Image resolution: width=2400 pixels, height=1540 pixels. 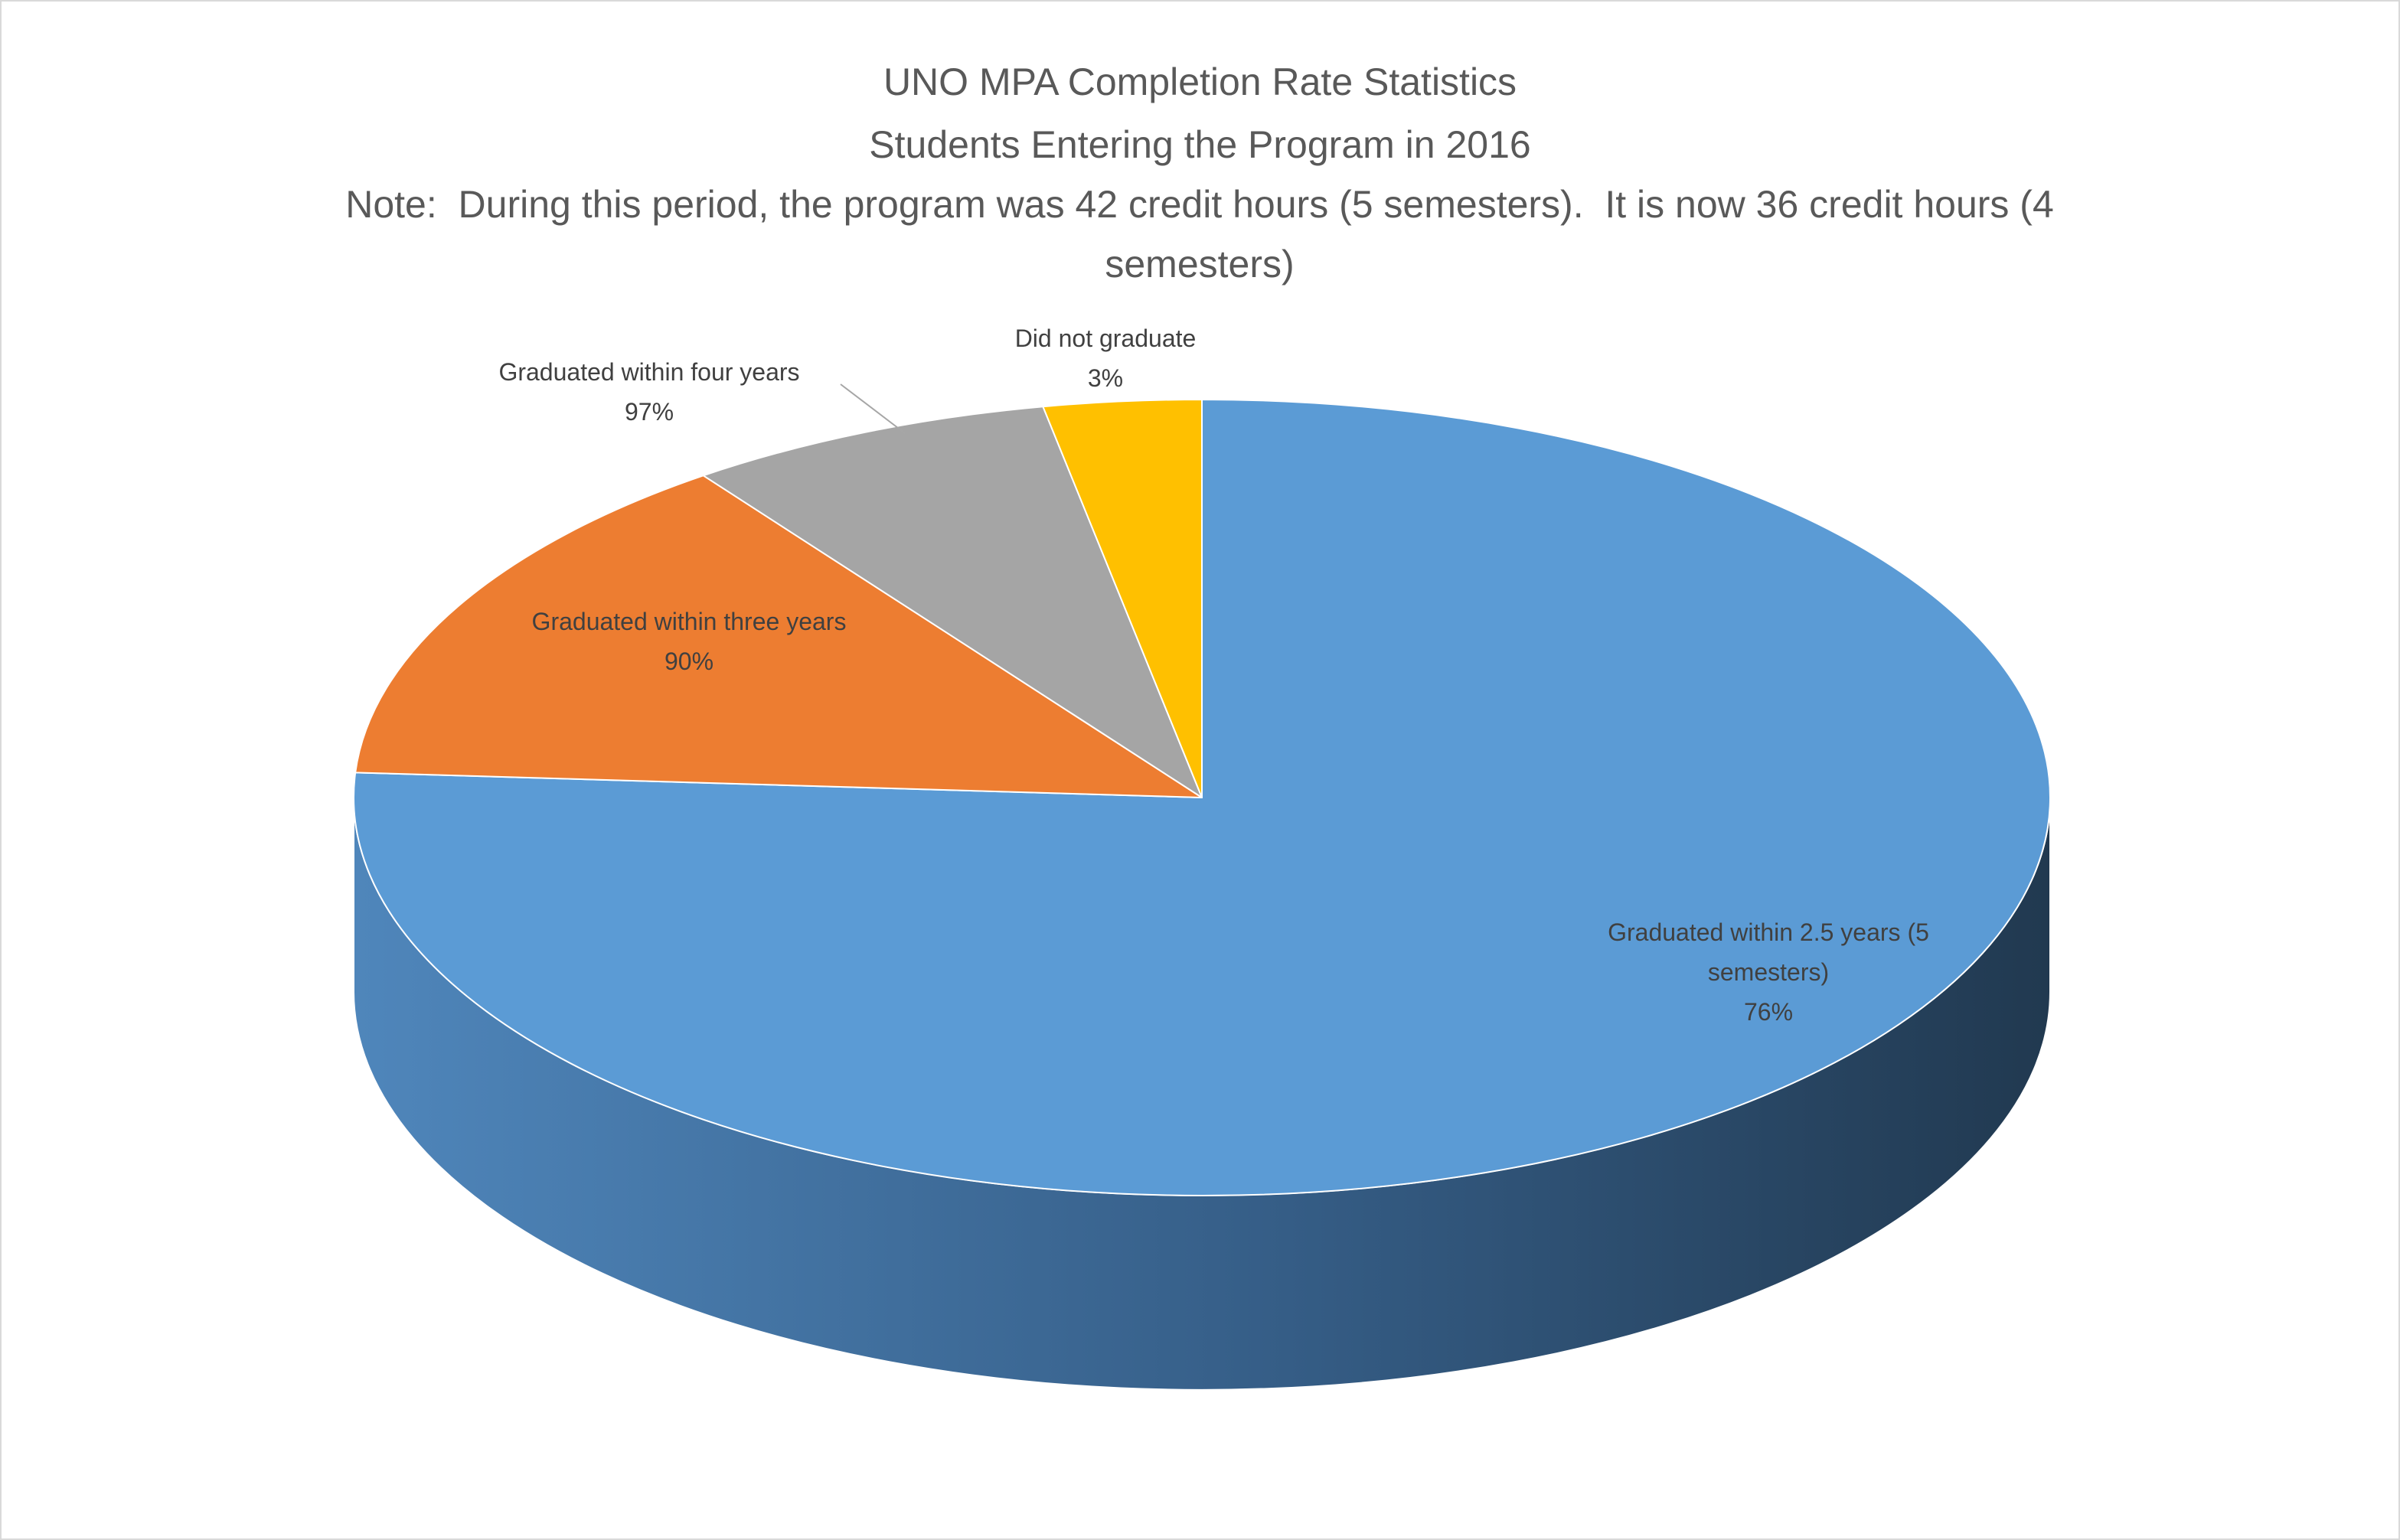 What do you see at coordinates (873, 409) in the screenshot?
I see `leader-line` at bounding box center [873, 409].